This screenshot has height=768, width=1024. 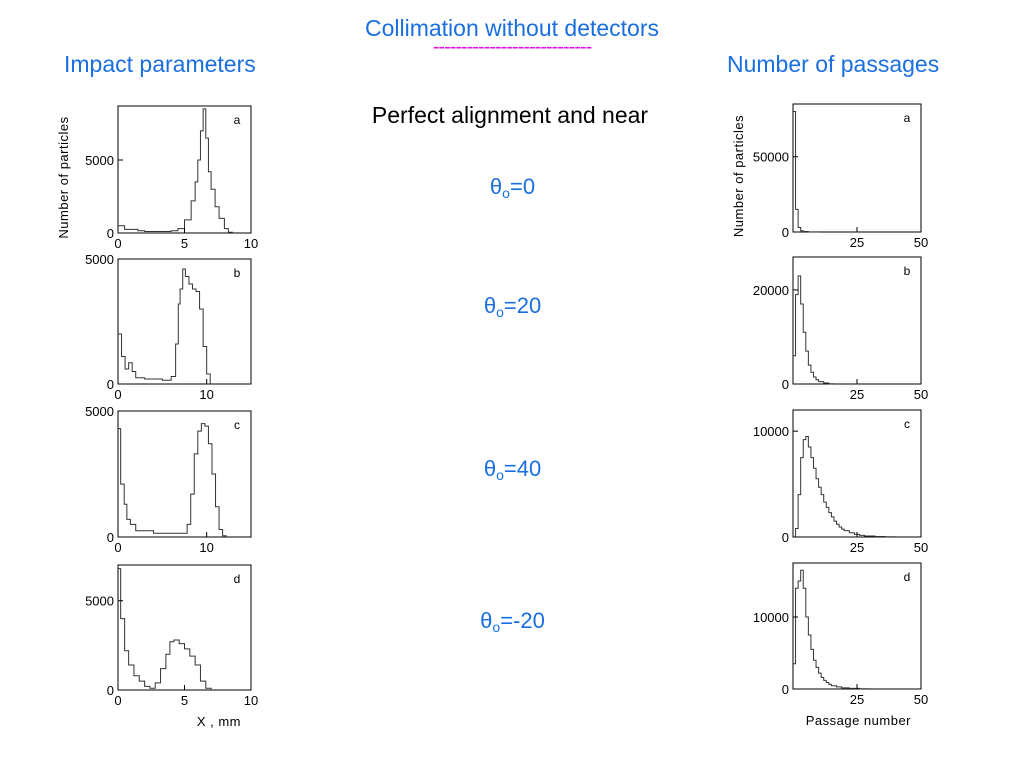 What do you see at coordinates (184, 700) in the screenshot?
I see `impact-d-xtick-label: 5` at bounding box center [184, 700].